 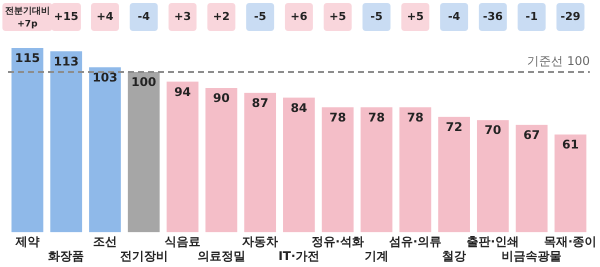 What do you see at coordinates (454, 255) in the screenshot?
I see `x-tick-label: 철강` at bounding box center [454, 255].